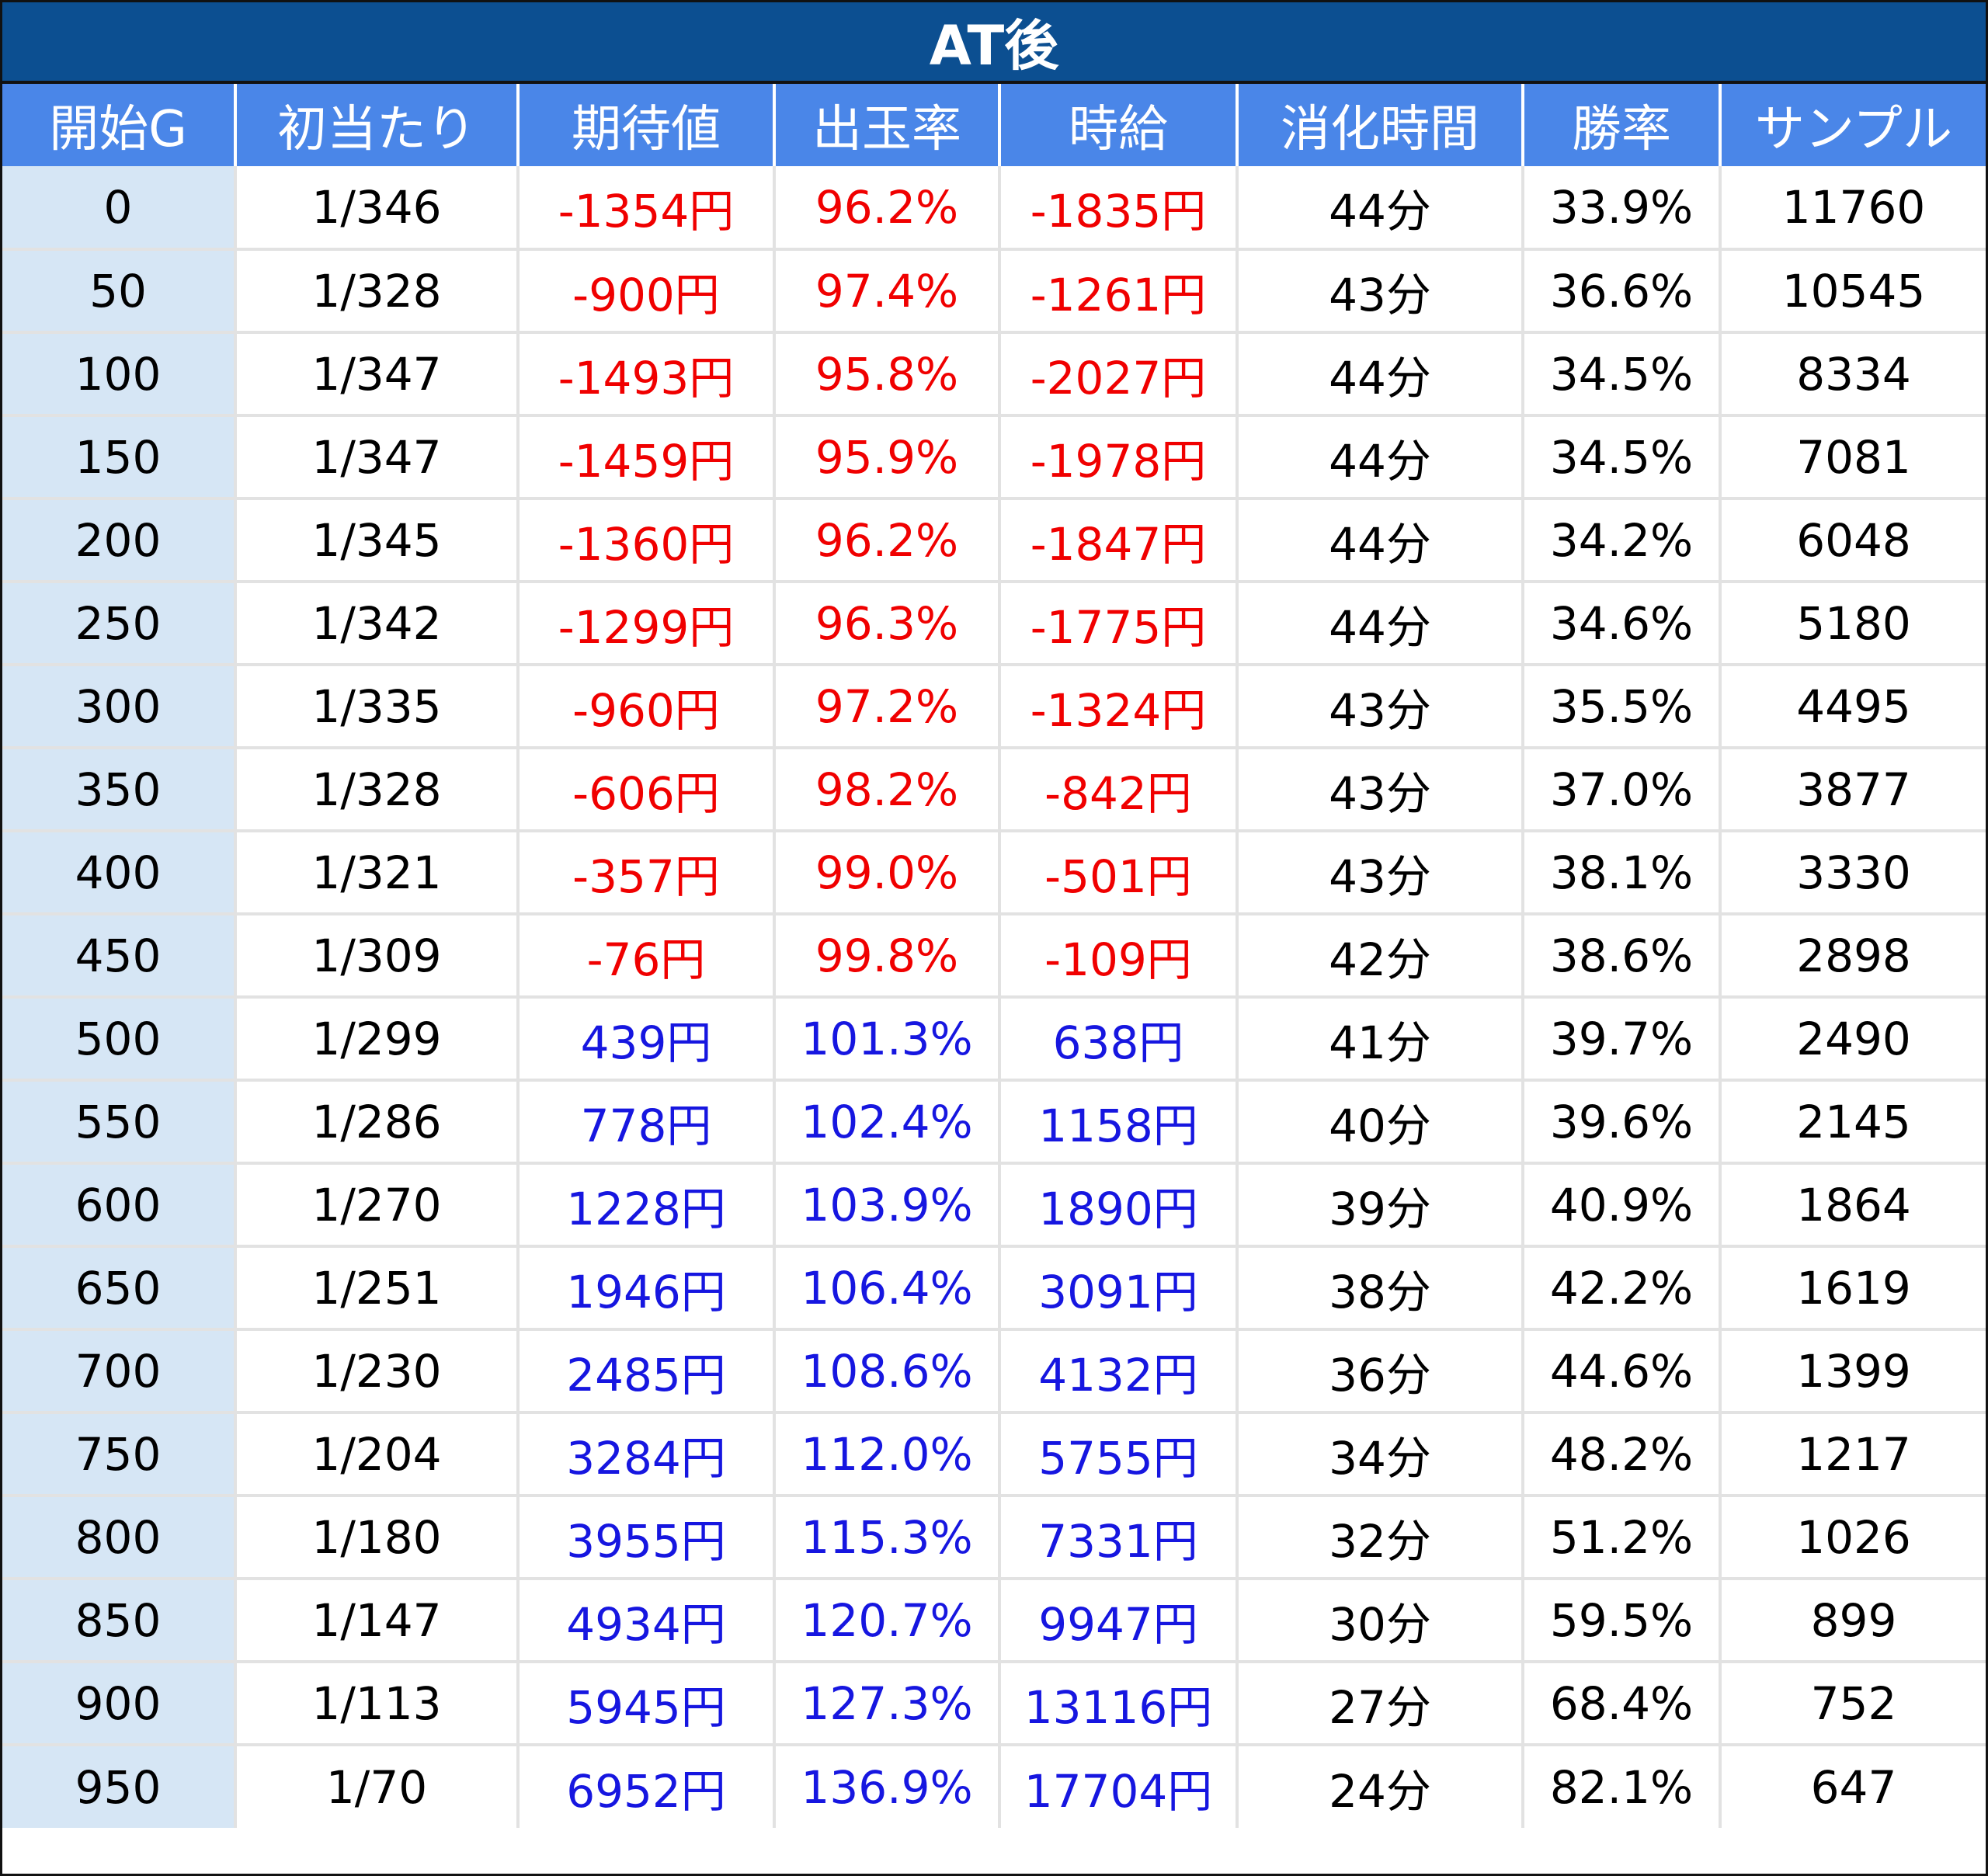 The image size is (1988, 1876). Describe the element at coordinates (1852, 954) in the screenshot. I see `table-cell: 2898` at that location.